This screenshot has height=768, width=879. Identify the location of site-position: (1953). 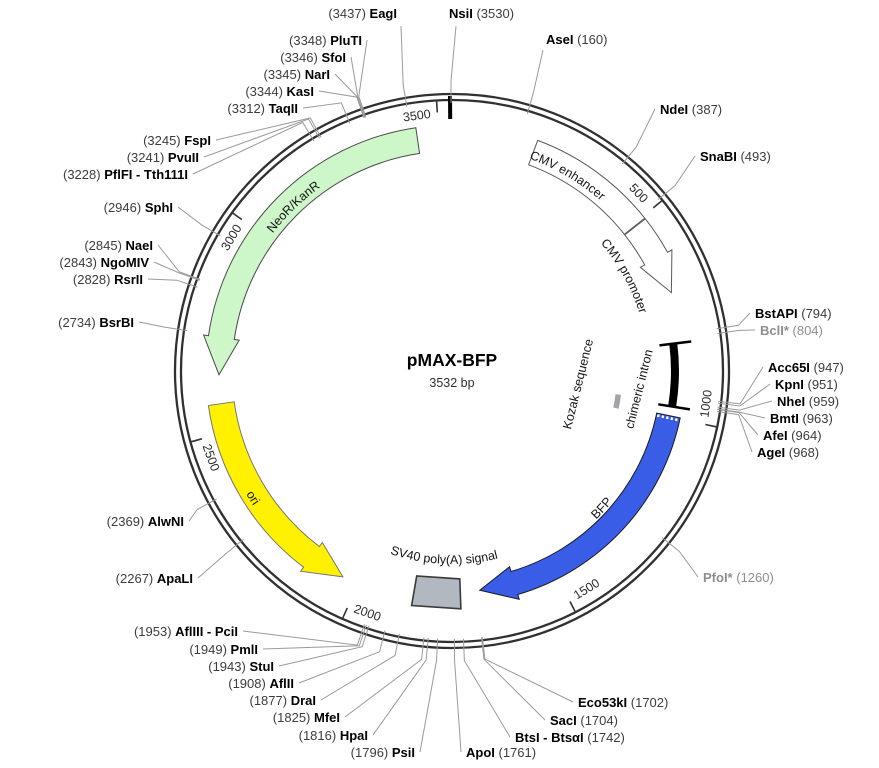
(154, 631).